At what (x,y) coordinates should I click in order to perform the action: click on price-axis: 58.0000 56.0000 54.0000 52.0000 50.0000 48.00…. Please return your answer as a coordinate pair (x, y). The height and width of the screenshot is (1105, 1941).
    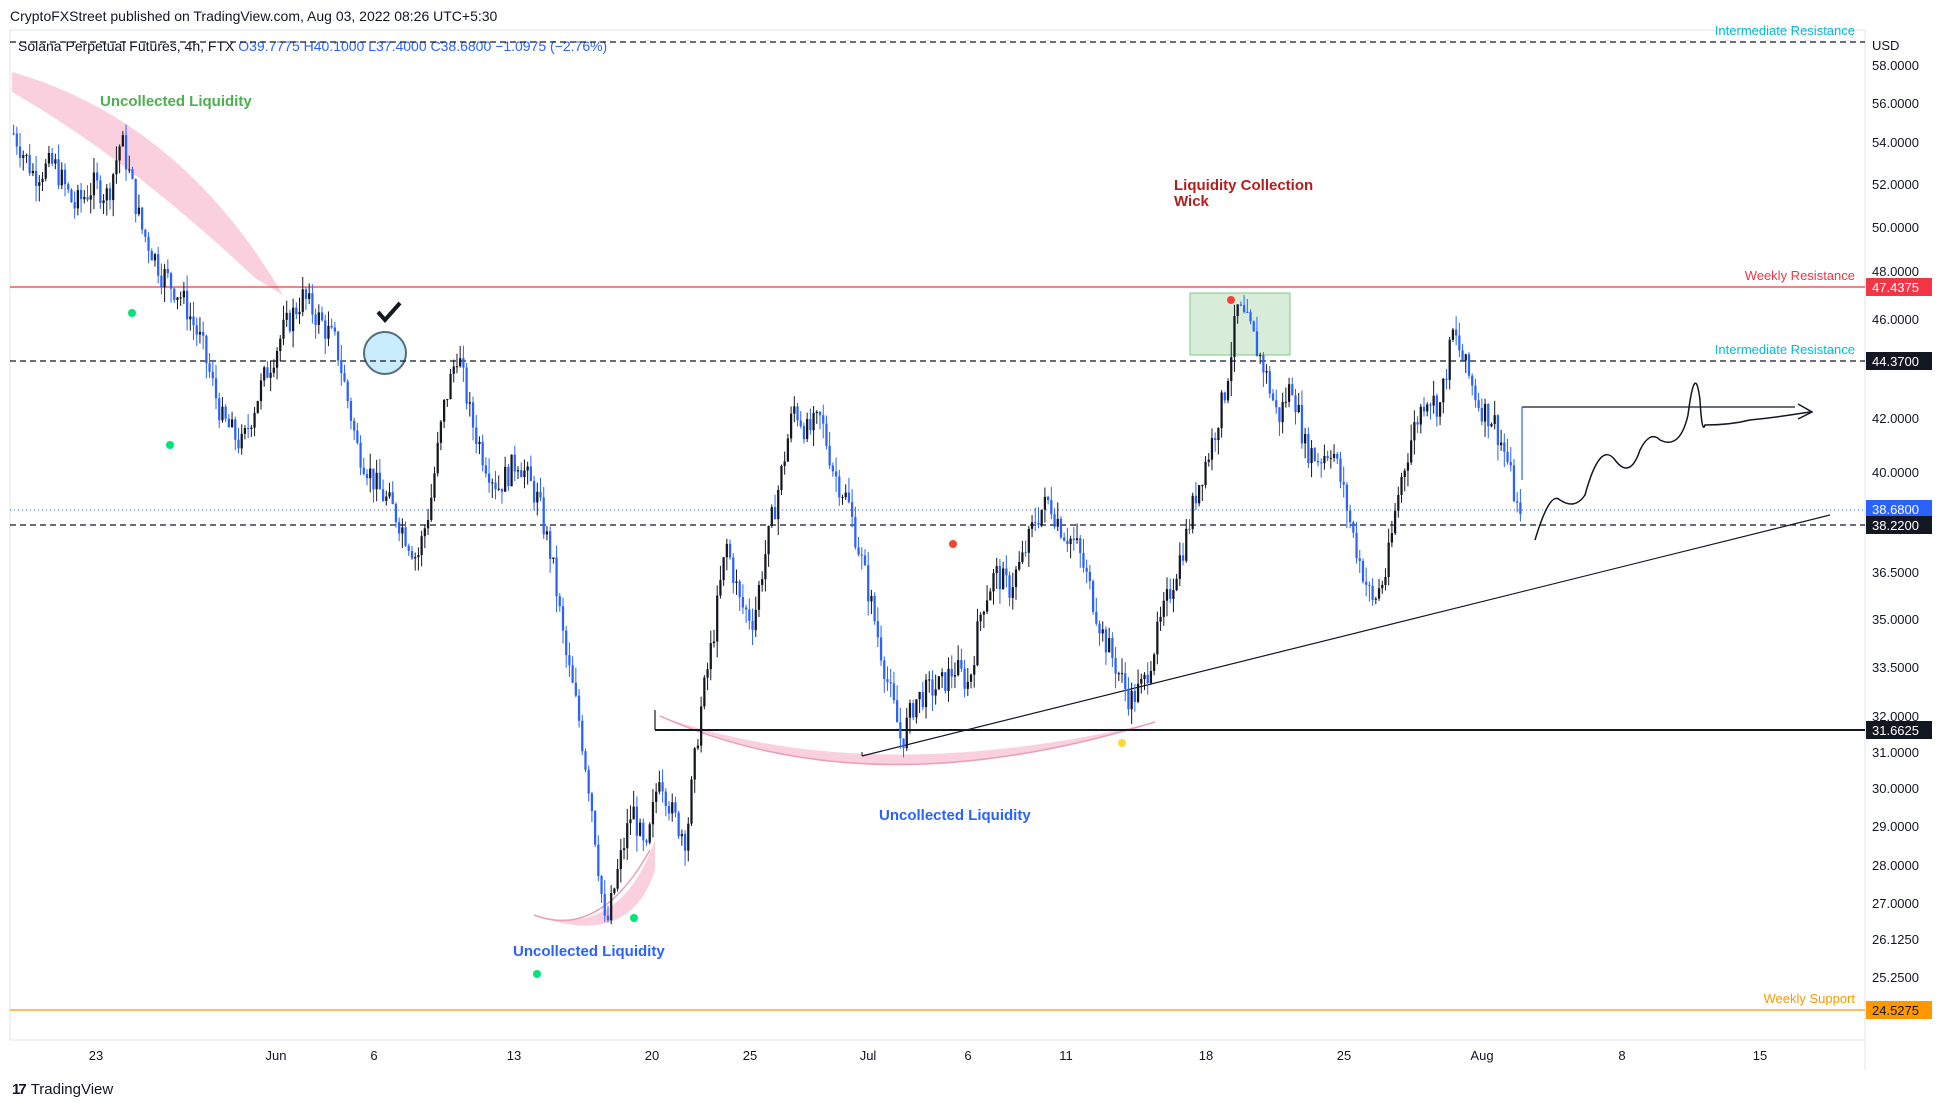
    Looking at the image, I should click on (1895, 521).